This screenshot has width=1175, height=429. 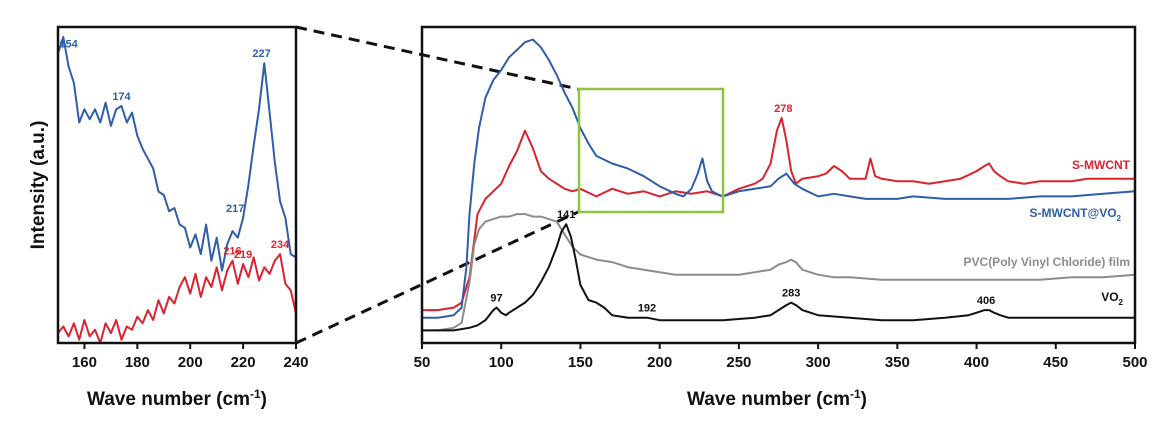 I want to click on inset-peak-label-174: 174, so click(x=121, y=97).